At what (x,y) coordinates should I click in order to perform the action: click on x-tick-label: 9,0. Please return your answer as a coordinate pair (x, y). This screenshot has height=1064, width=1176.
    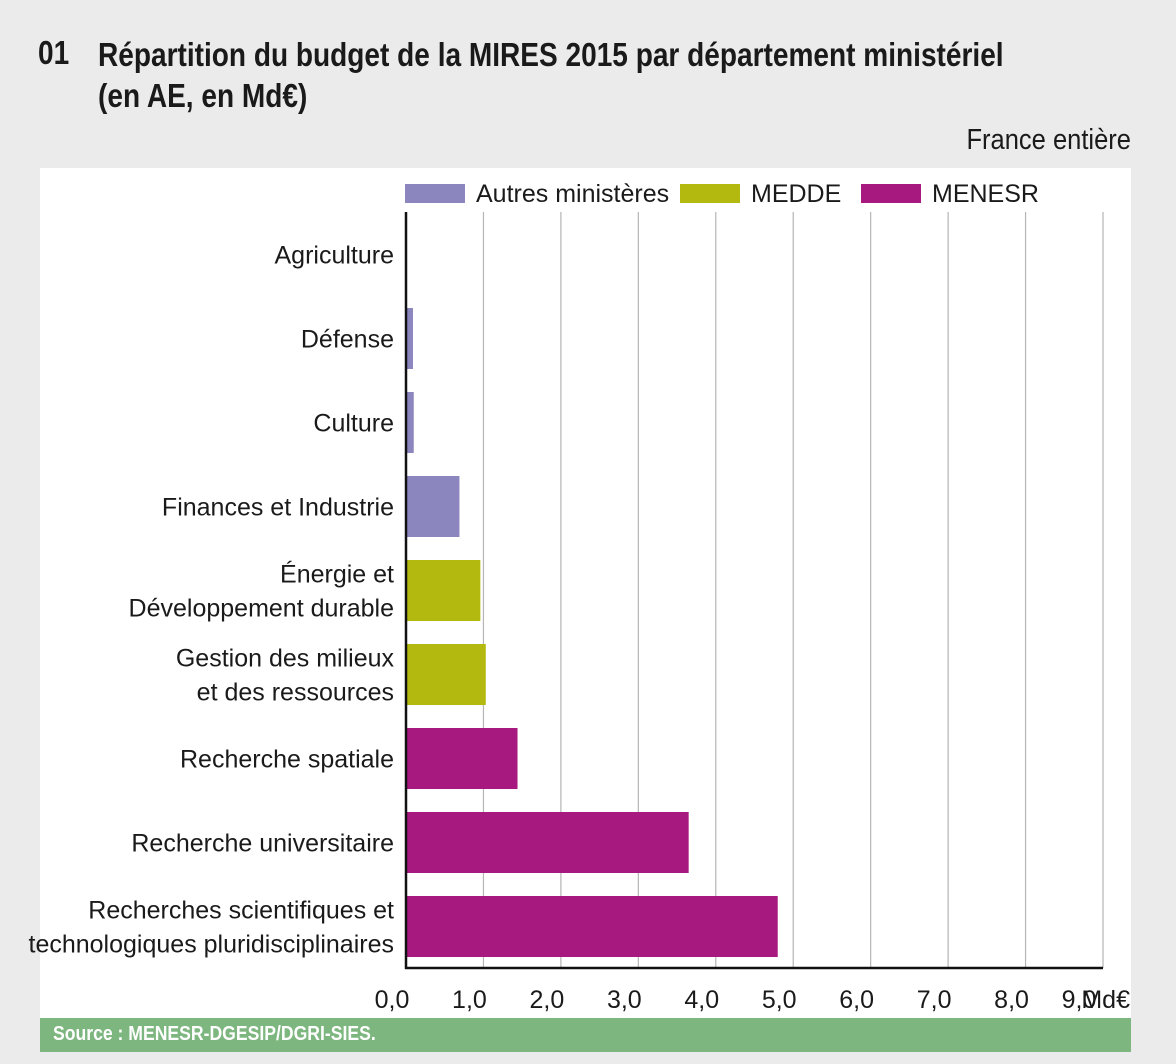
    Looking at the image, I should click on (1079, 1000).